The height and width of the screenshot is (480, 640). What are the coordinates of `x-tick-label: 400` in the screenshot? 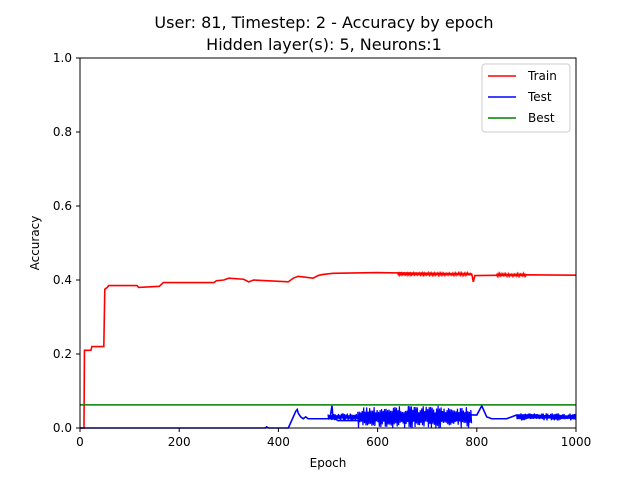 It's located at (278, 442).